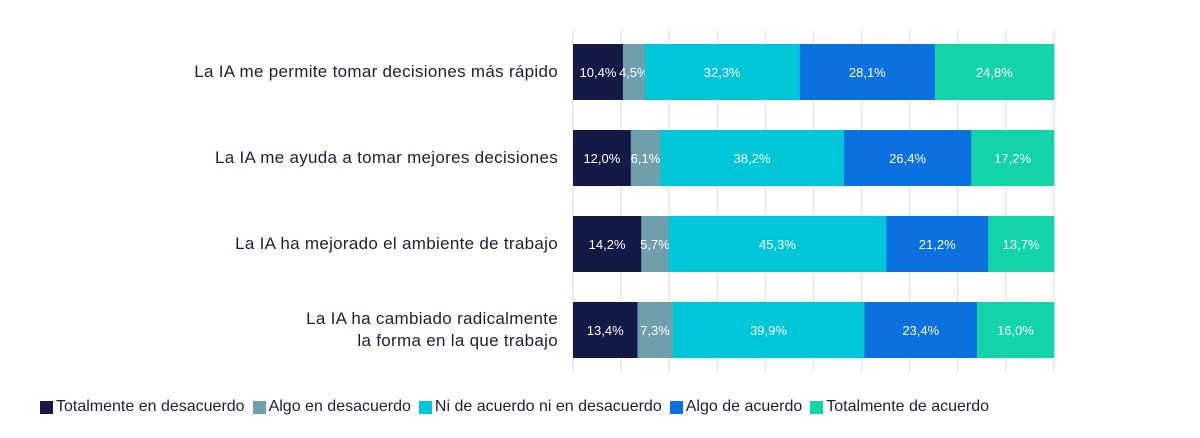  What do you see at coordinates (908, 406) in the screenshot?
I see `legend-label: Totalmente de acuerdo` at bounding box center [908, 406].